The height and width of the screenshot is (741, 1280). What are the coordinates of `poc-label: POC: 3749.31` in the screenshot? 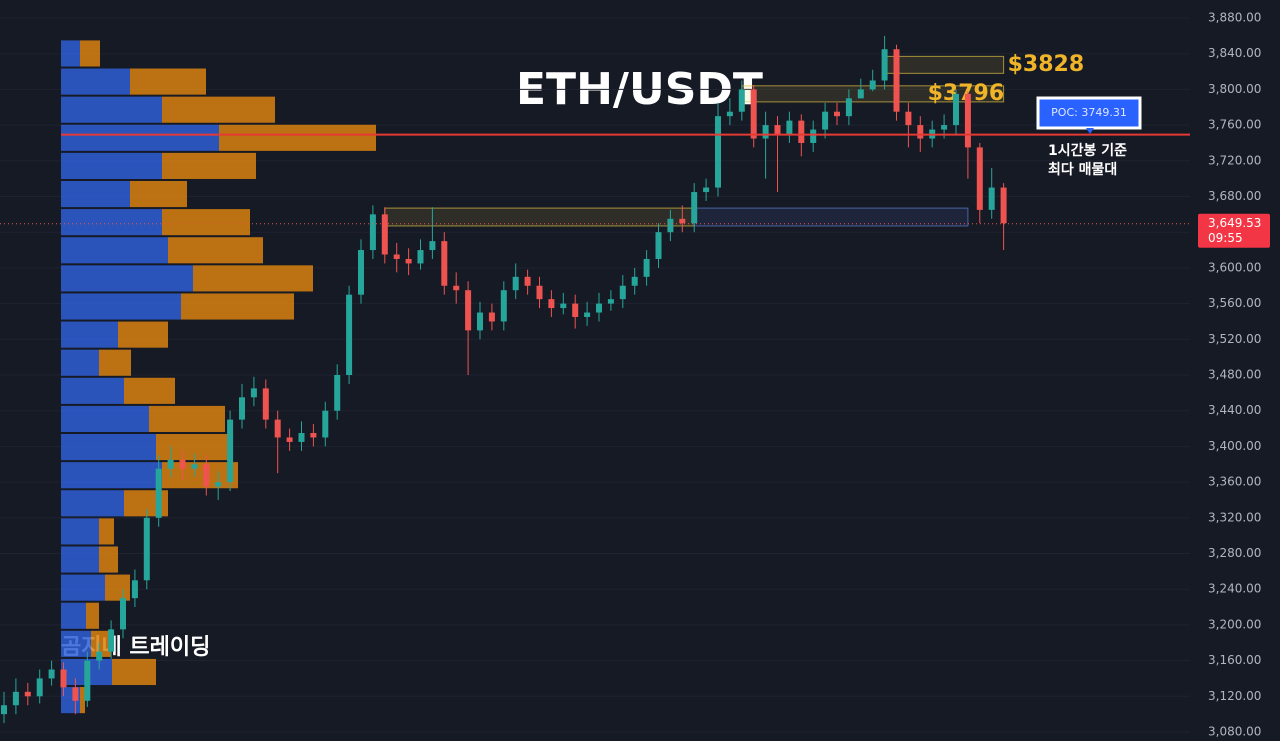 It's located at (1089, 112).